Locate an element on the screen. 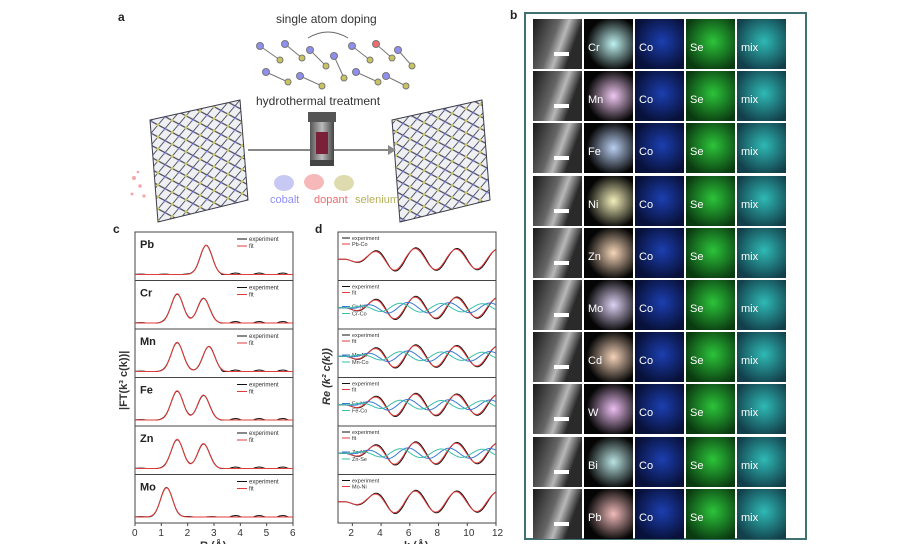  dopant-map: Fe is located at coordinates (608, 148).